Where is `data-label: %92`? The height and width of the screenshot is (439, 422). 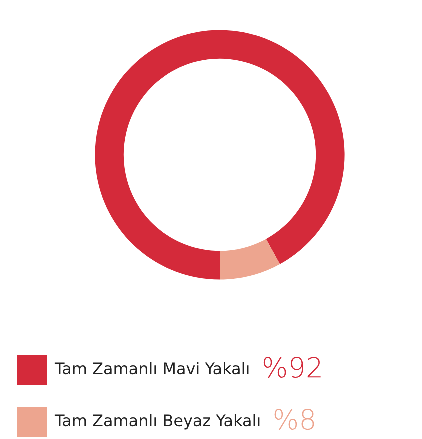
data-label: %92 is located at coordinates (292, 367).